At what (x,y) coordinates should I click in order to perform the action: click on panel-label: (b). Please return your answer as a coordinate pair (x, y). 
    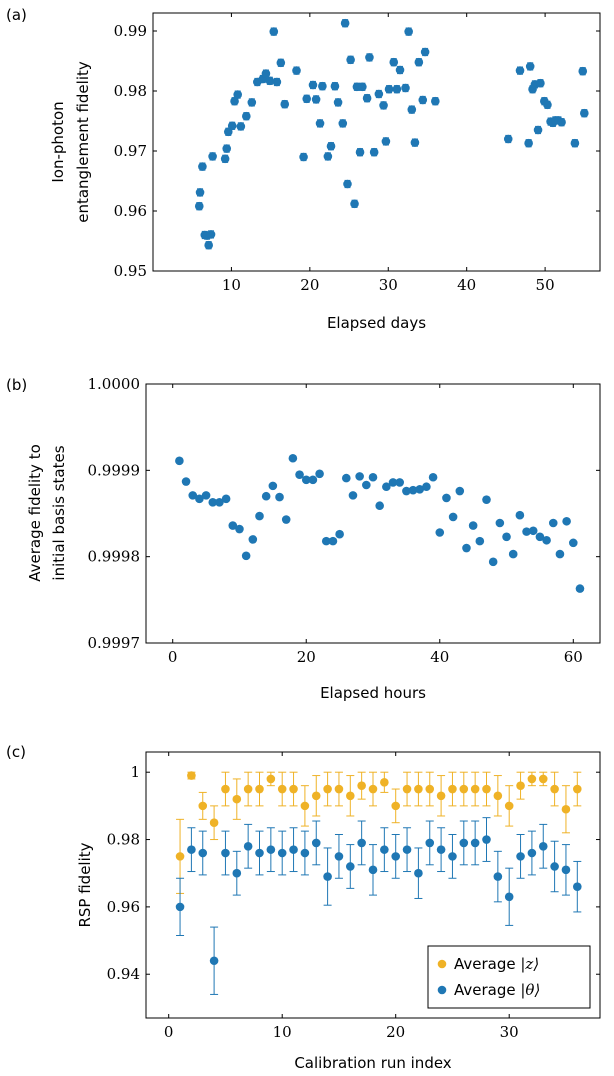
    Looking at the image, I should click on (16, 385).